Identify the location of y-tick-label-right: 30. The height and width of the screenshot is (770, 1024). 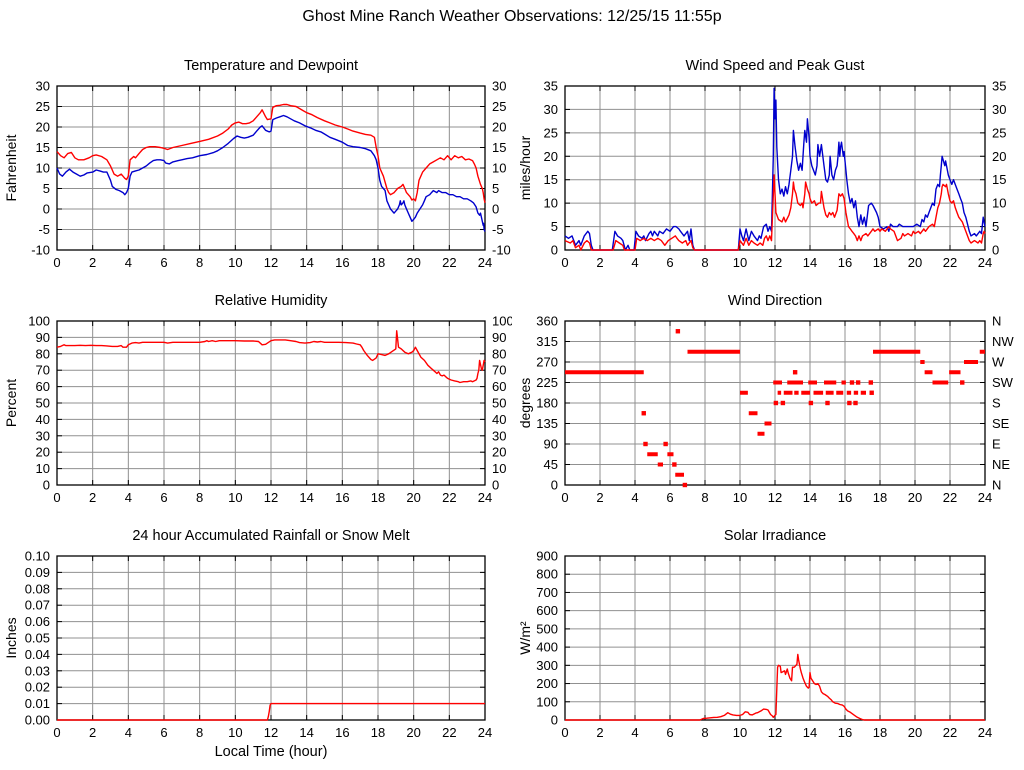
(499, 435).